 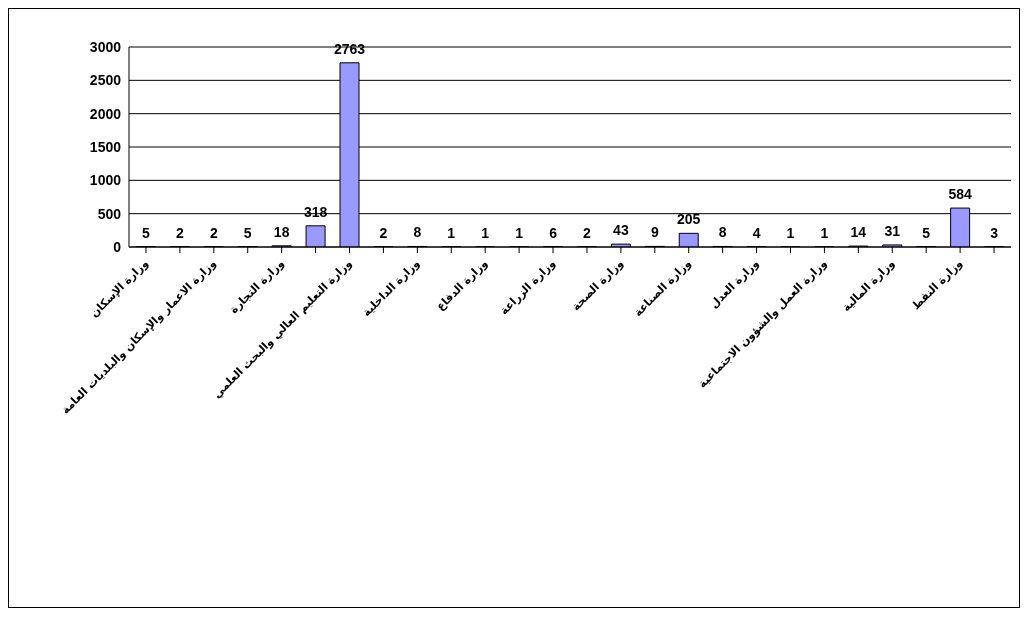 What do you see at coordinates (868, 285) in the screenshot?
I see `x-tick-label: وزارة المالية` at bounding box center [868, 285].